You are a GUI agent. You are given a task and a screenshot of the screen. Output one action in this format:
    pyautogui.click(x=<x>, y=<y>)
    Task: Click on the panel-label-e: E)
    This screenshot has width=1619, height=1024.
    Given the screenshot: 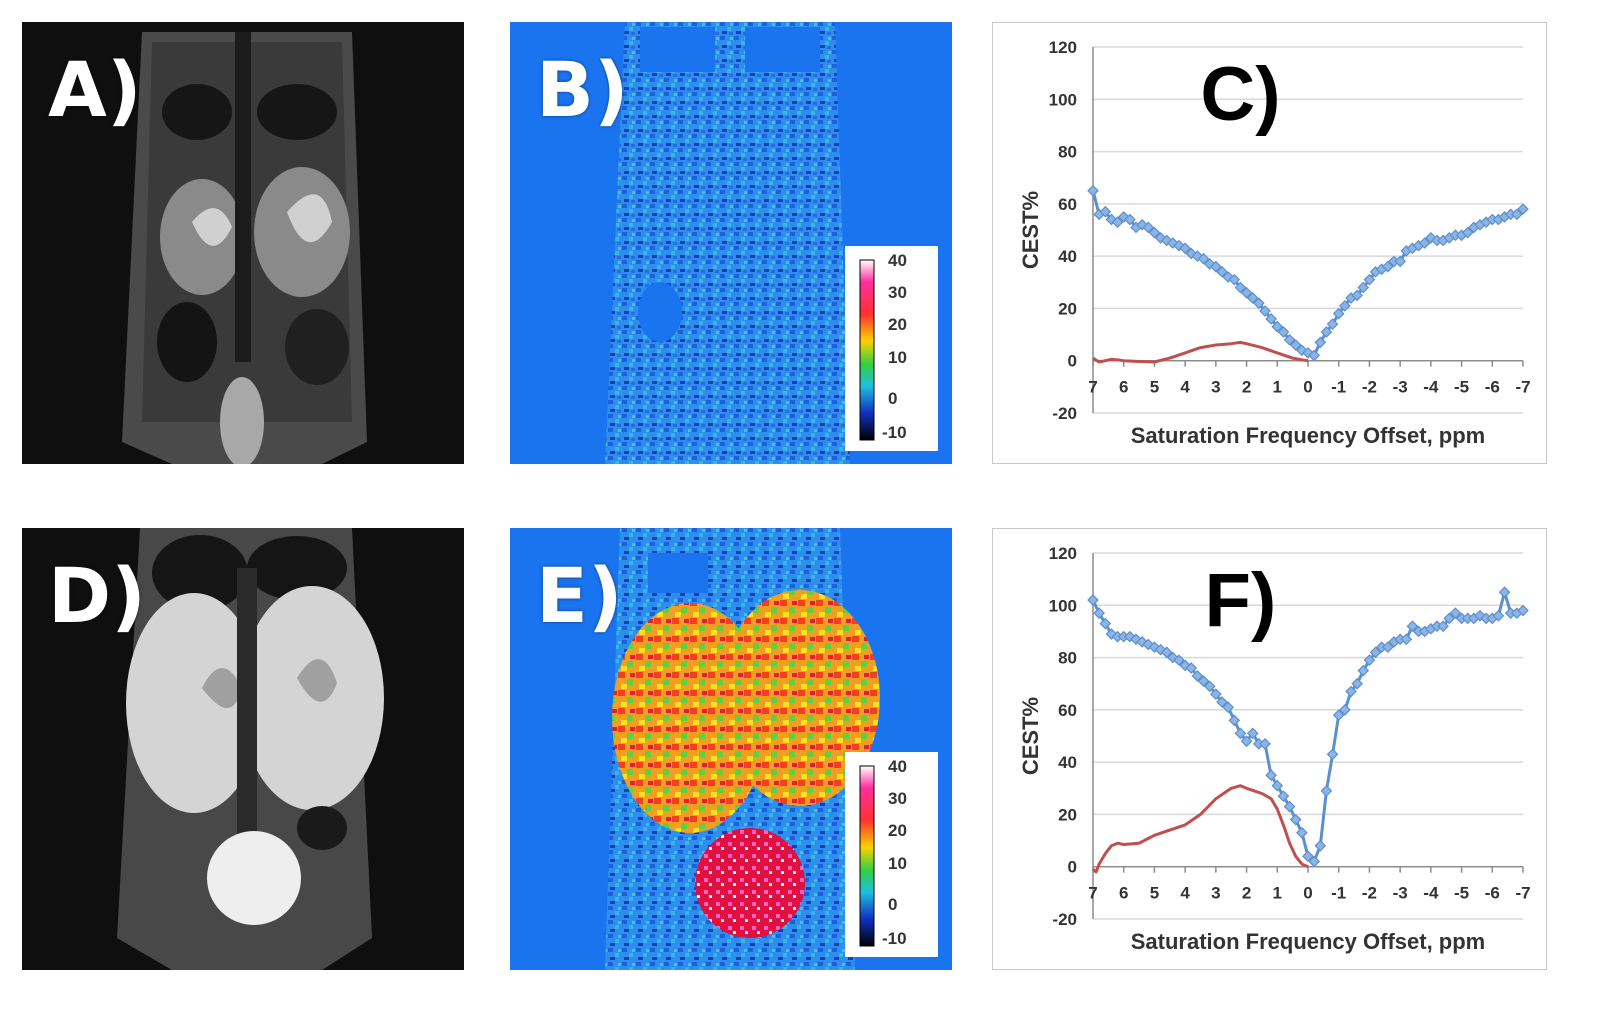 What is the action you would take?
    pyautogui.click(x=579, y=595)
    